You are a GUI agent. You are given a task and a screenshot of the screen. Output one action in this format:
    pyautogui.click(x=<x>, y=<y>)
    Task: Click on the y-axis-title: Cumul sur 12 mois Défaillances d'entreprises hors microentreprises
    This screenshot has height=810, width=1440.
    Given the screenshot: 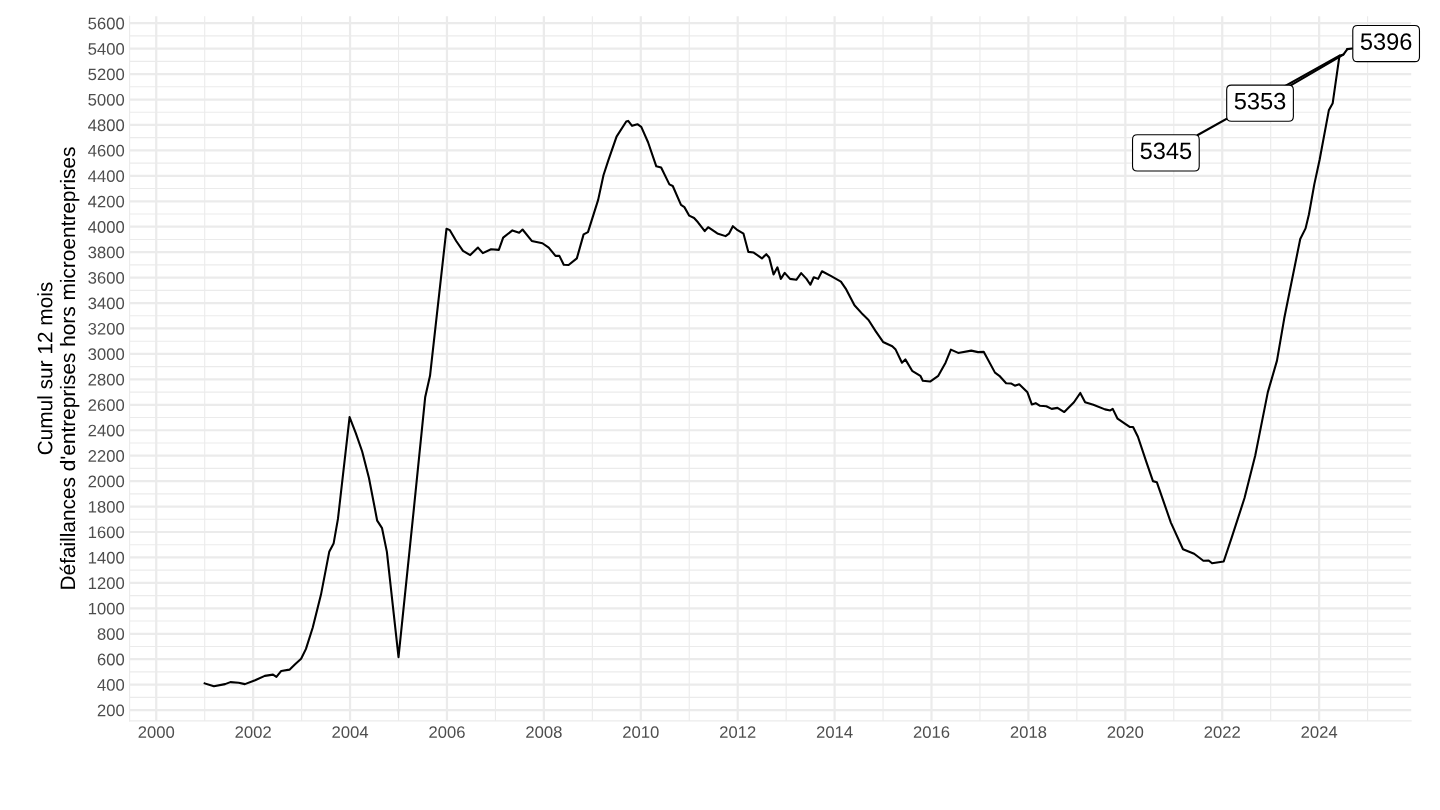 What is the action you would take?
    pyautogui.click(x=58, y=368)
    